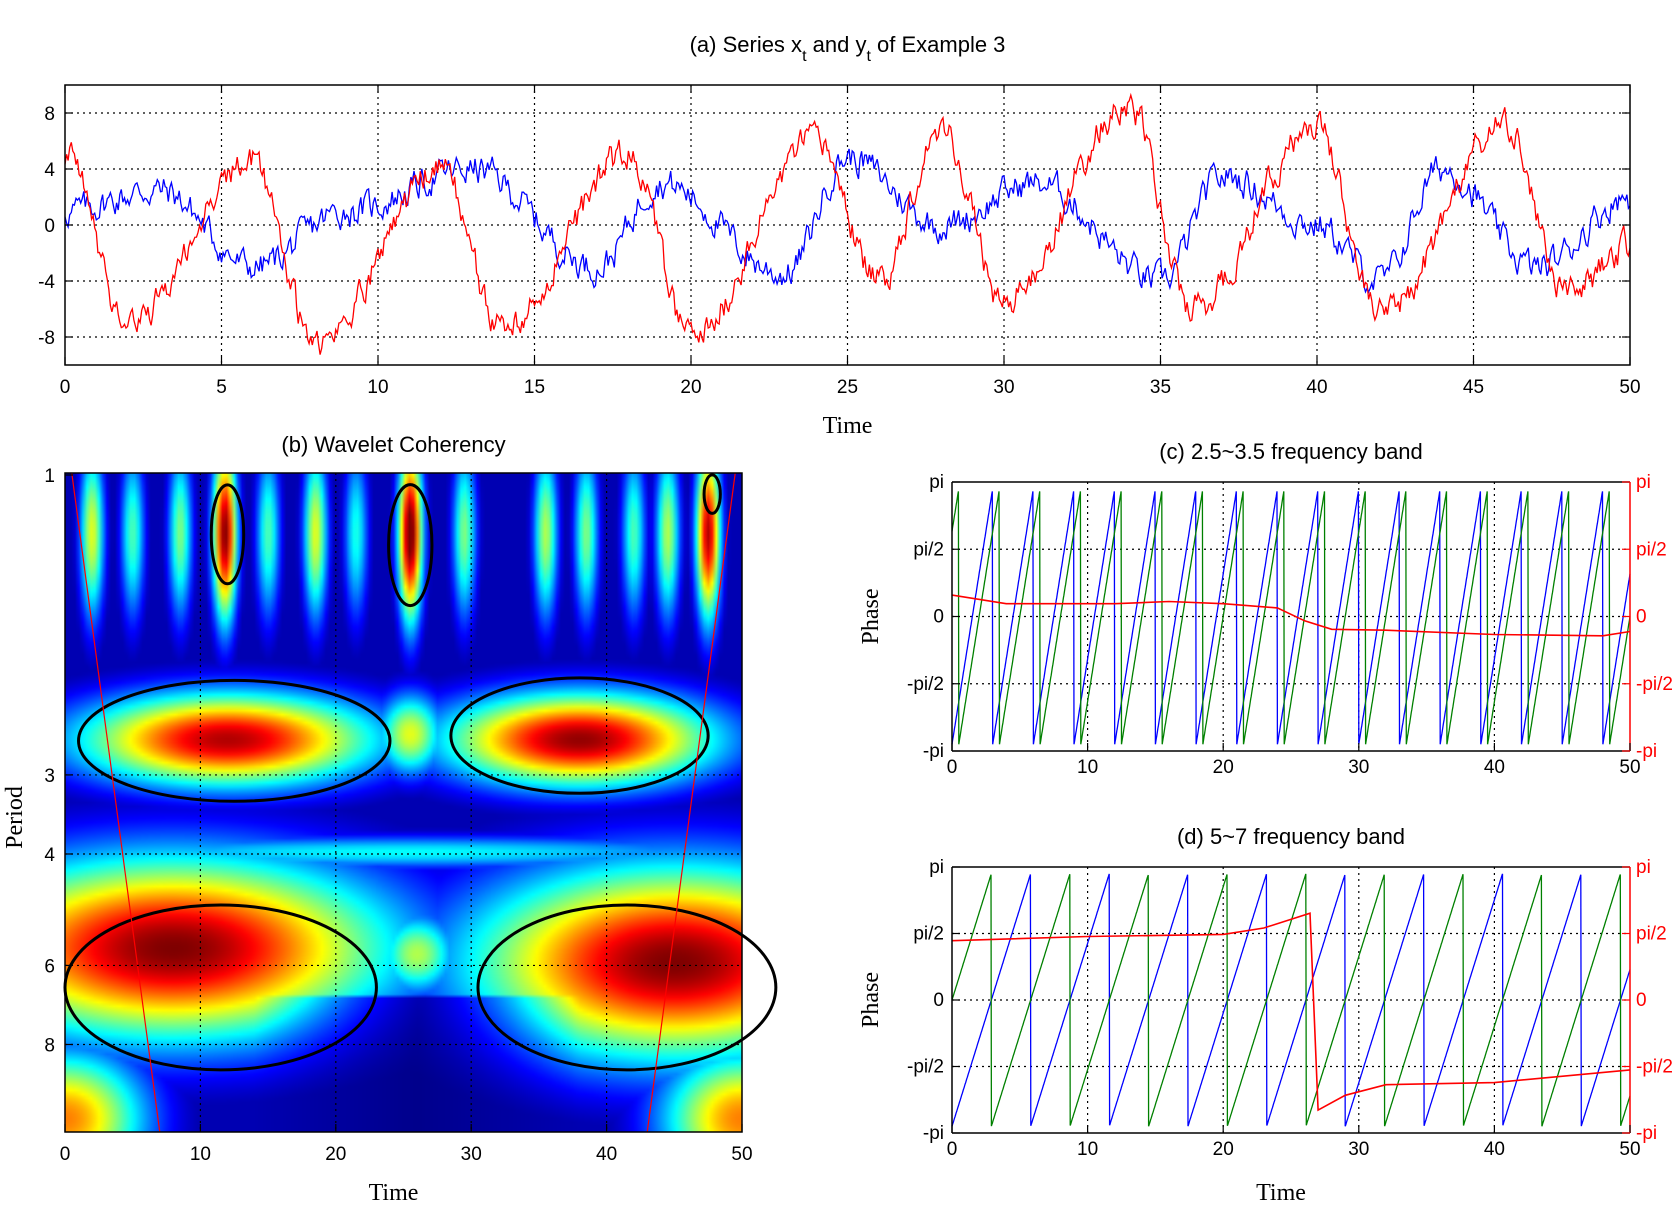 This screenshot has height=1225, width=1674. What do you see at coordinates (847, 387) in the screenshot?
I see `x-tick-label: 25` at bounding box center [847, 387].